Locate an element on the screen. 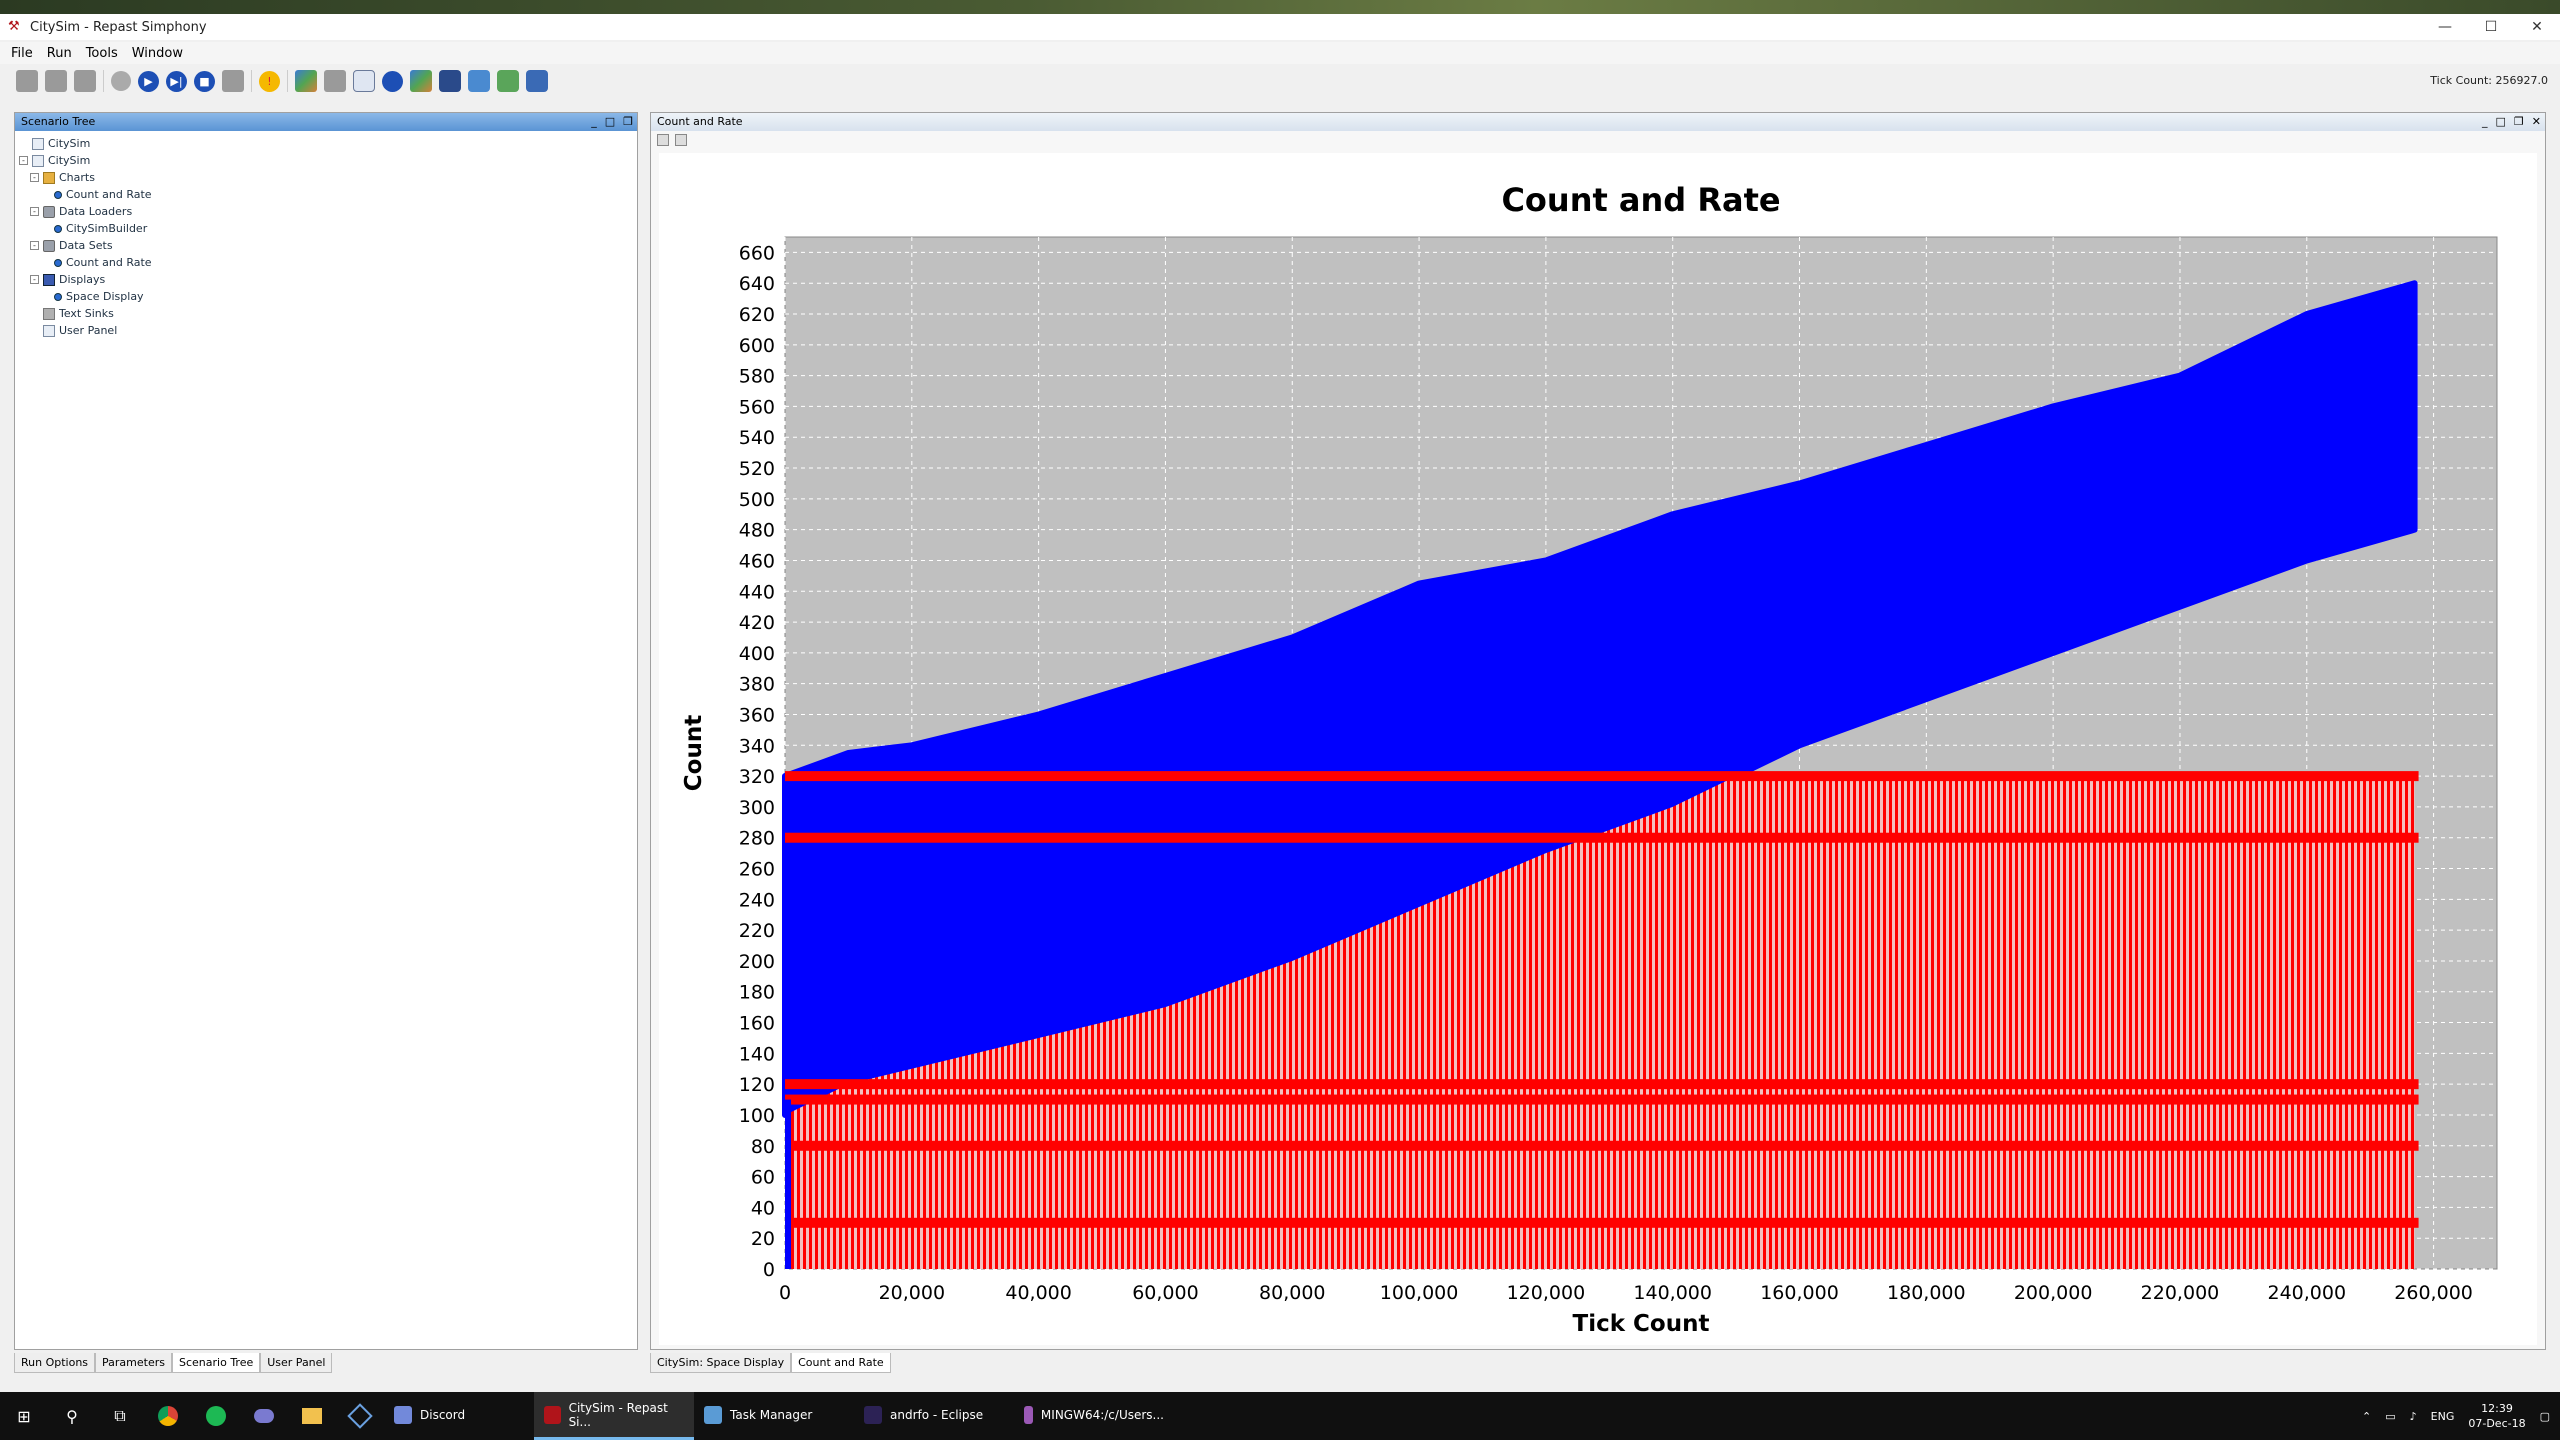 The width and height of the screenshot is (2560, 1440). volume-icon: ♪ is located at coordinates (2413, 1416).